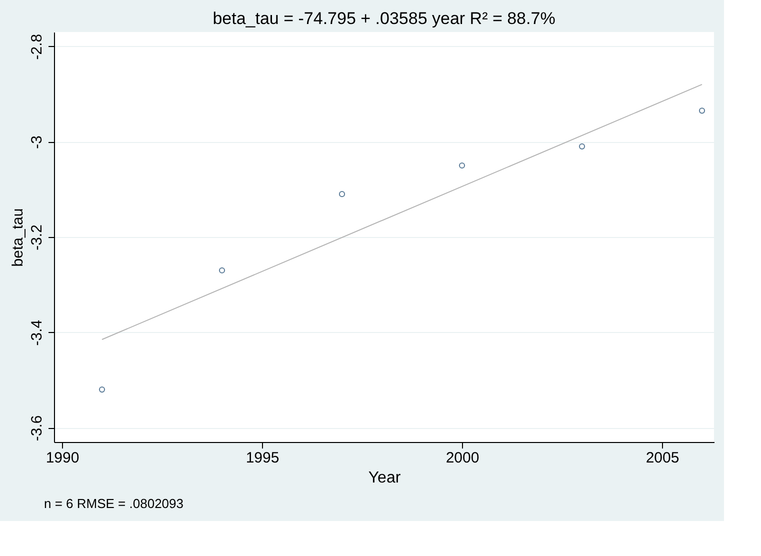 This screenshot has width=761, height=556. Describe the element at coordinates (37, 333) in the screenshot. I see `y-tick-label: -3.4` at that location.